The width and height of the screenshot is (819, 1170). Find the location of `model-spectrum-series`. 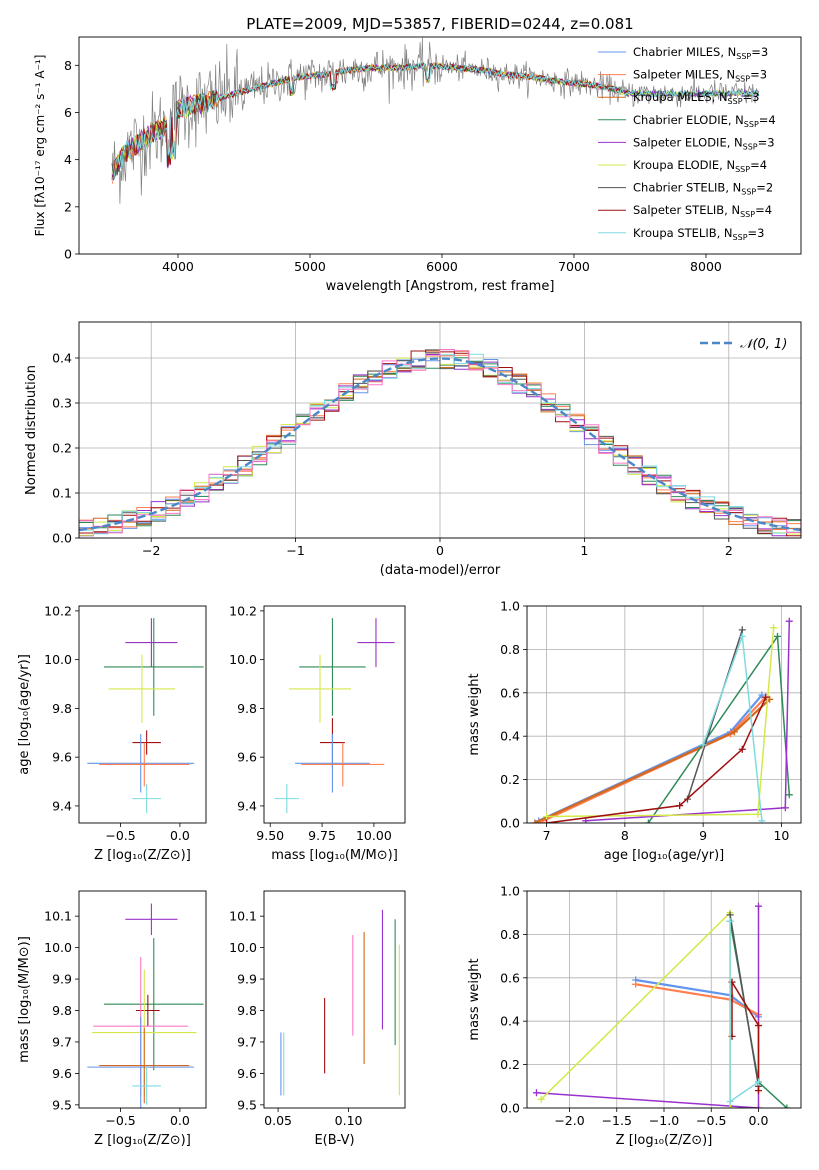

model-spectrum-series is located at coordinates (435, 120).